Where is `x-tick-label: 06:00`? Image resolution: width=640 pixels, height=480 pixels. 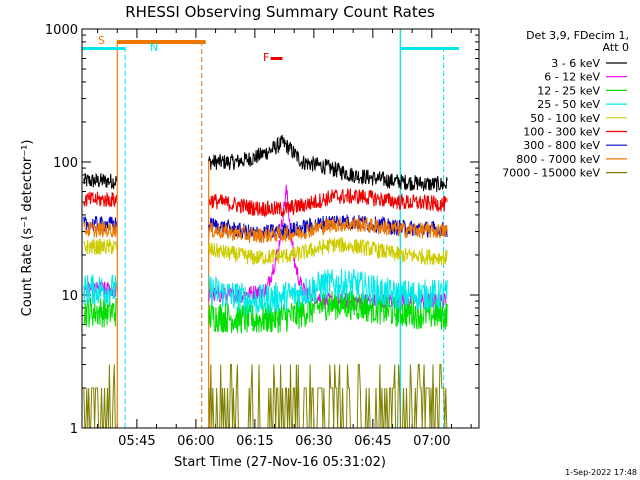 x-tick-label: 06:00 is located at coordinates (195, 441).